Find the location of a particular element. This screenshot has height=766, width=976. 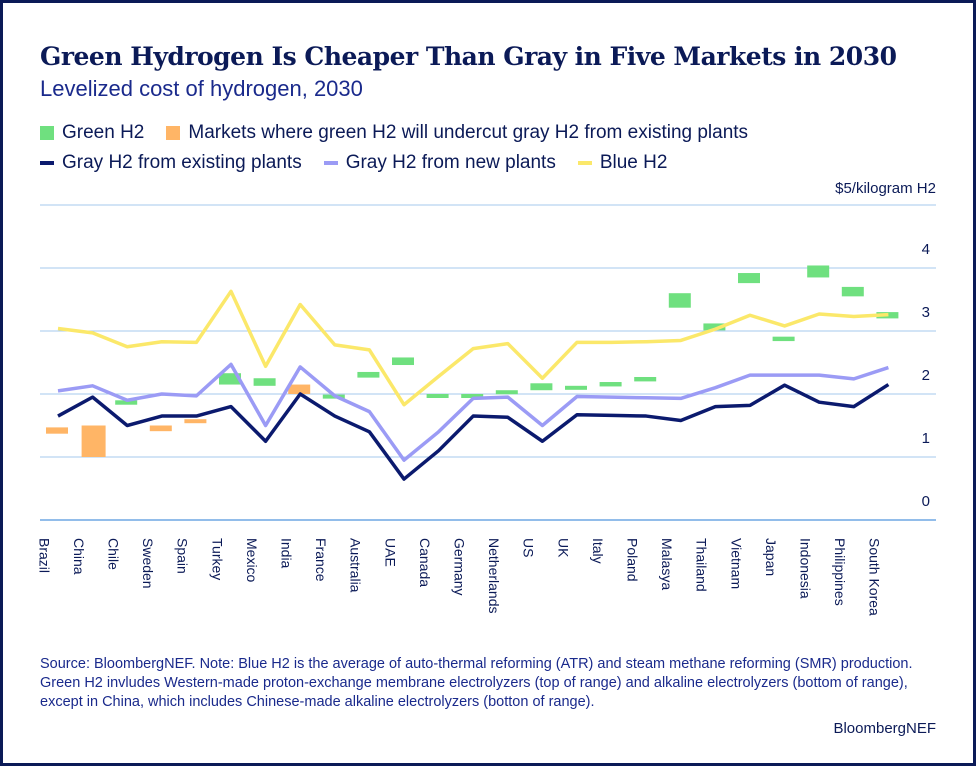

x-tick-label: Italy is located at coordinates (598, 551).